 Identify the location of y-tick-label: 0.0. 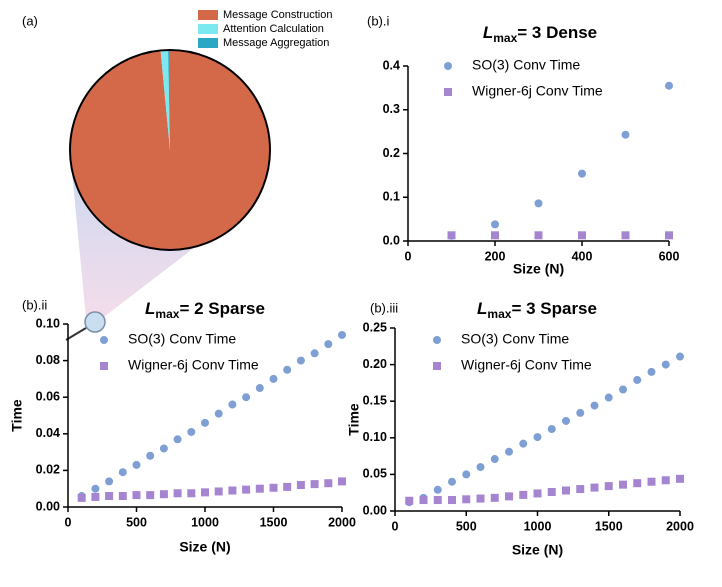
(391, 240).